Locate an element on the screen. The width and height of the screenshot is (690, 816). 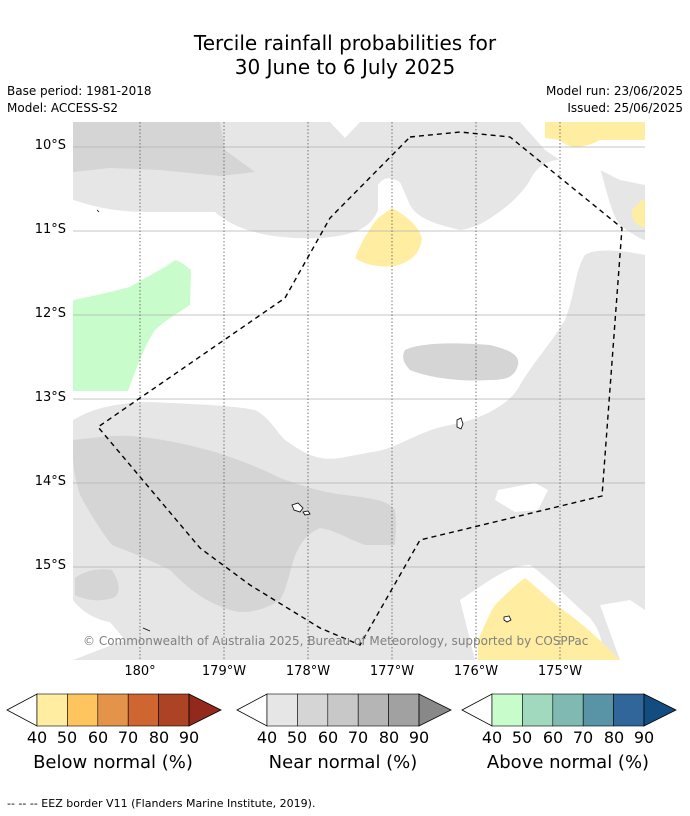
lat-label-13s: 13°S is located at coordinates (50, 397).